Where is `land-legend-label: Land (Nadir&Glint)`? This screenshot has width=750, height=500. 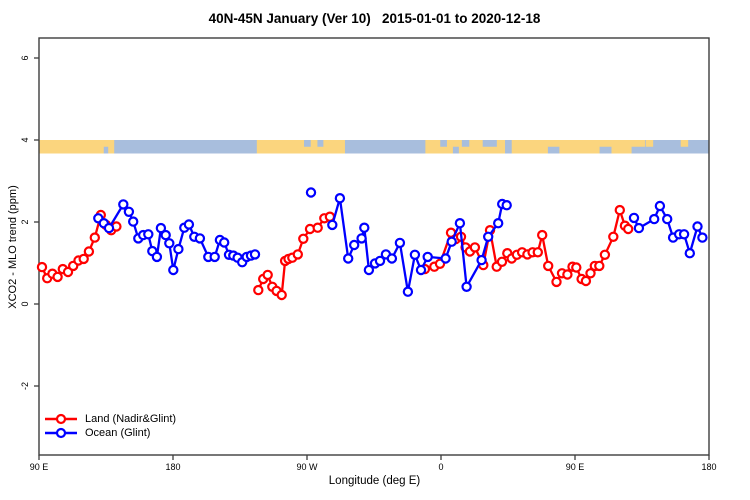
land-legend-label: Land (Nadir&Glint) is located at coordinates (131, 419).